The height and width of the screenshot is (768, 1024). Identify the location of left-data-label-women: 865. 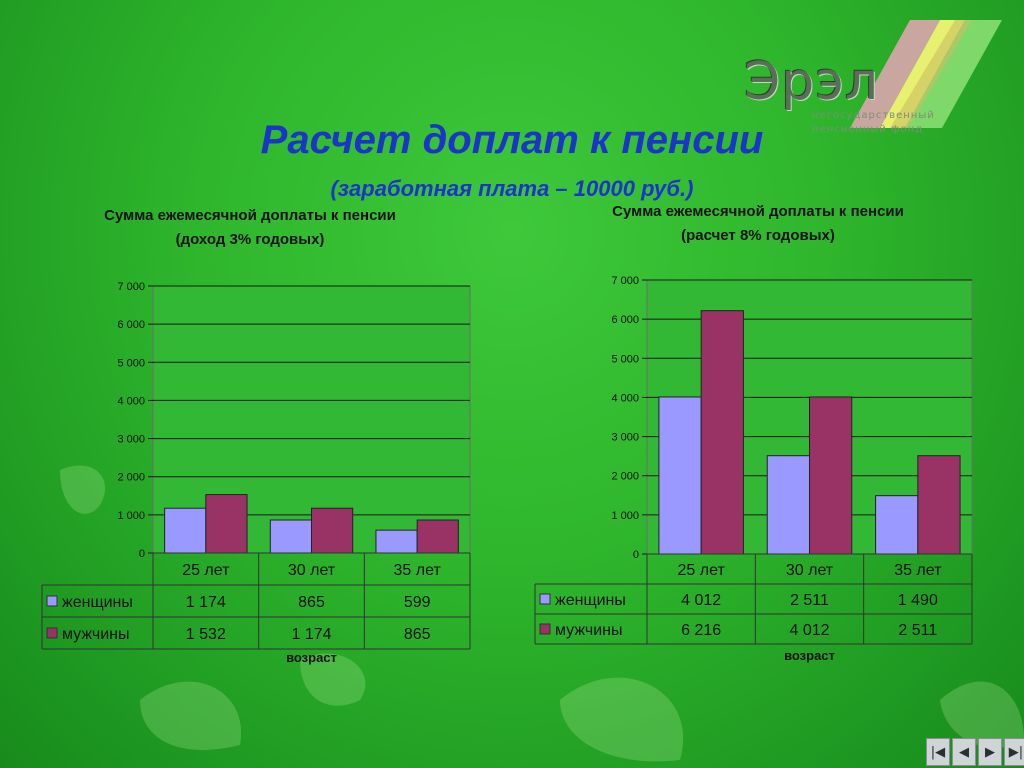
(311, 602).